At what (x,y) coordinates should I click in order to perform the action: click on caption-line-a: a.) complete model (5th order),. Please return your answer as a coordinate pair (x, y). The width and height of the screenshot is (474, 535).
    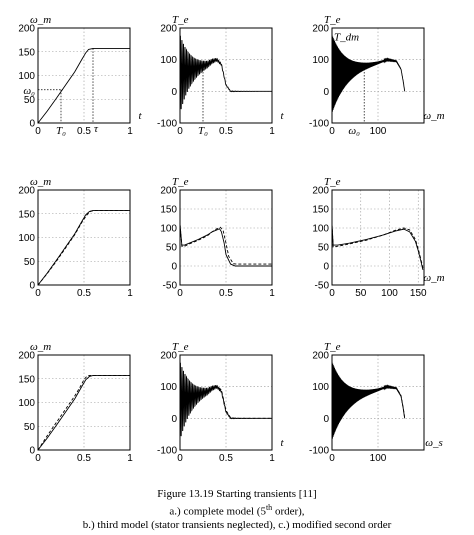
    Looking at the image, I should click on (237, 510).